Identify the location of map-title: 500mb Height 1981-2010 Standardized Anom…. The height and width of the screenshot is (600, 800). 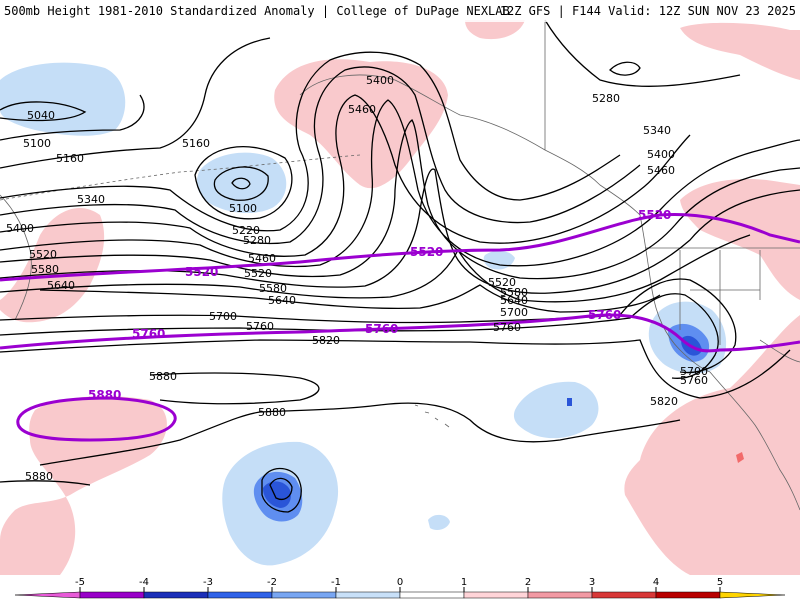
(257, 11).